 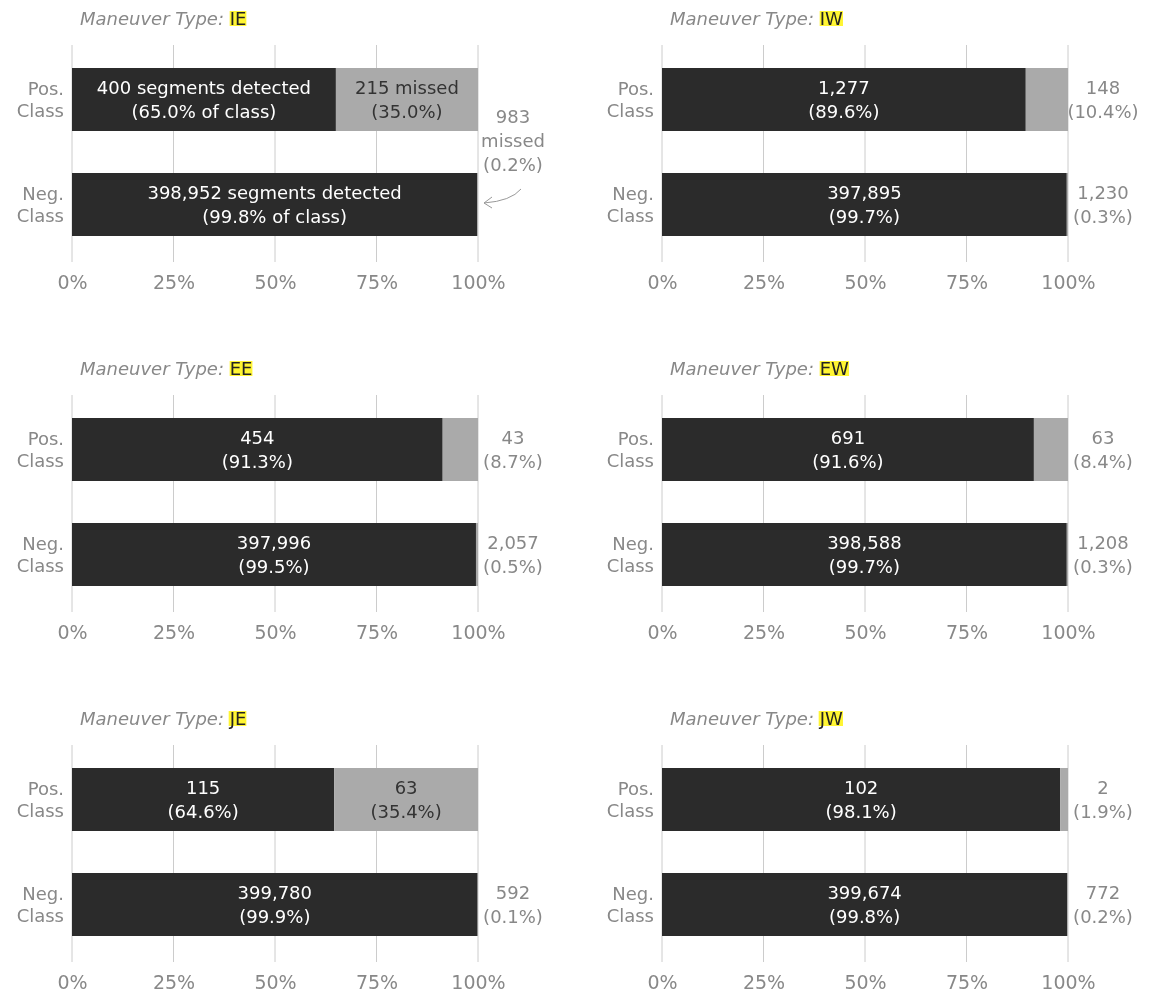 I want to click on data-label: 63 (35.4%), so click(x=406, y=799).